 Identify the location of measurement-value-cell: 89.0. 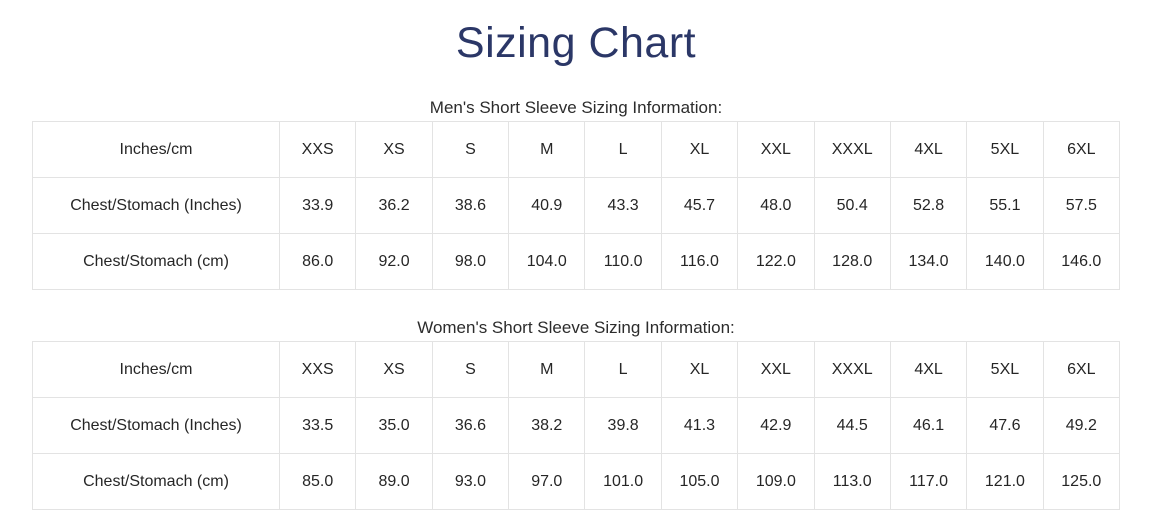
(394, 481).